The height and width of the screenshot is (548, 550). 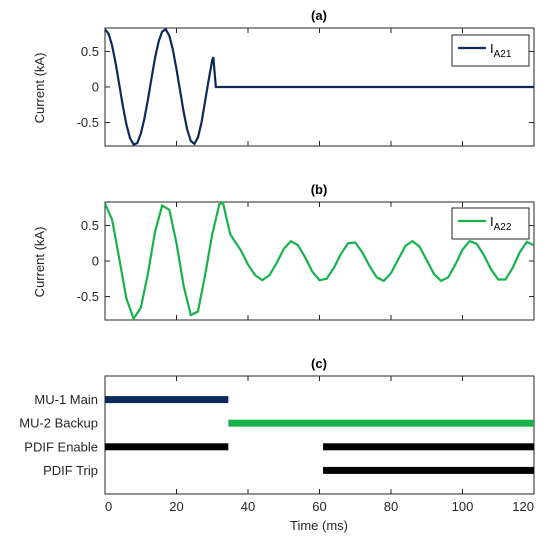 What do you see at coordinates (88, 122) in the screenshot?
I see `panel-a-y-tick-label: -0.5` at bounding box center [88, 122].